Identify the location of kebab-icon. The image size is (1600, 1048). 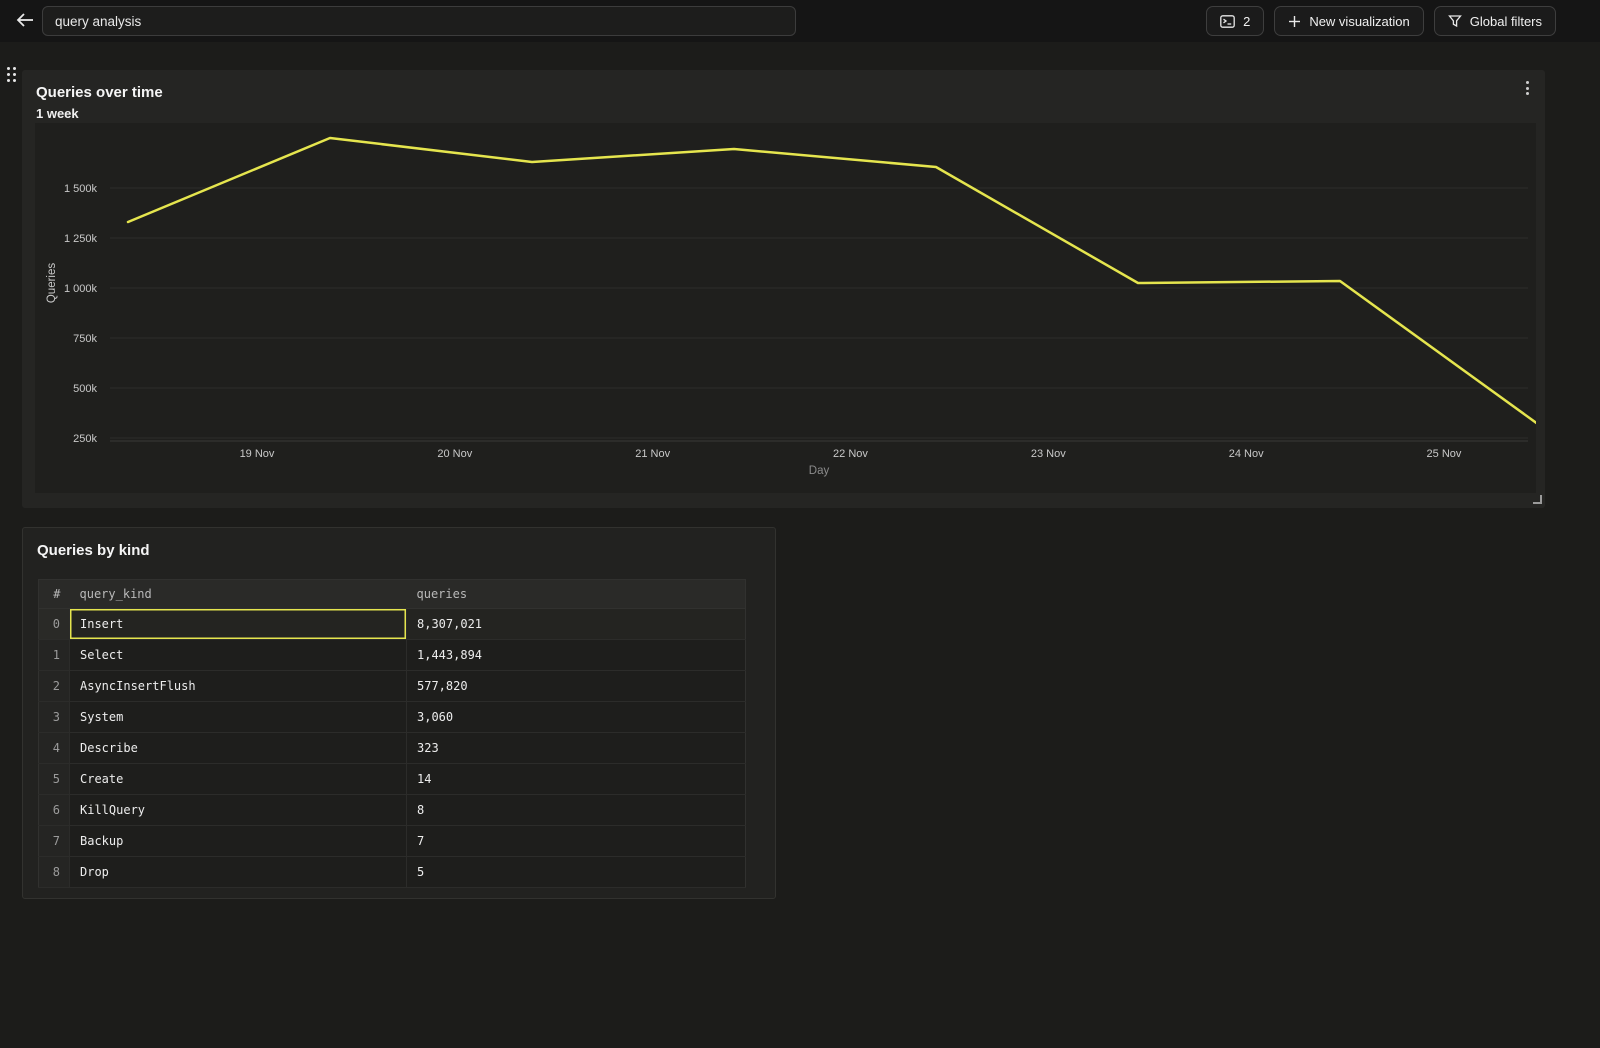
(1527, 82).